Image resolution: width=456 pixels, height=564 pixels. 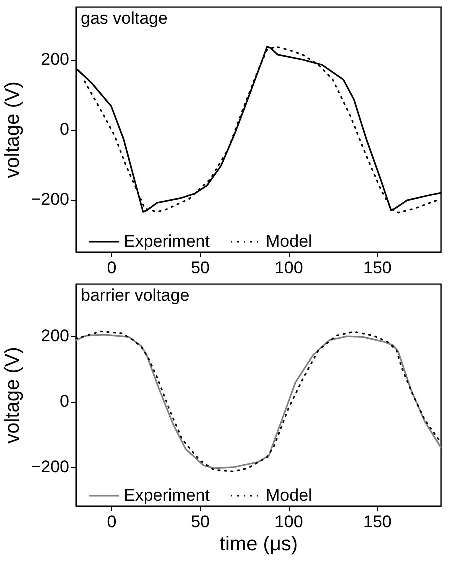 I want to click on chart-title: gas voltage, so click(x=124, y=18).